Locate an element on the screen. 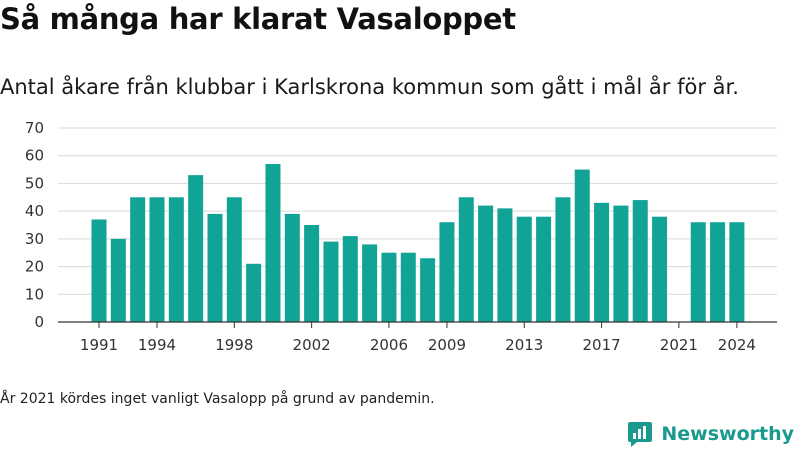  bar-1992 is located at coordinates (118, 280).